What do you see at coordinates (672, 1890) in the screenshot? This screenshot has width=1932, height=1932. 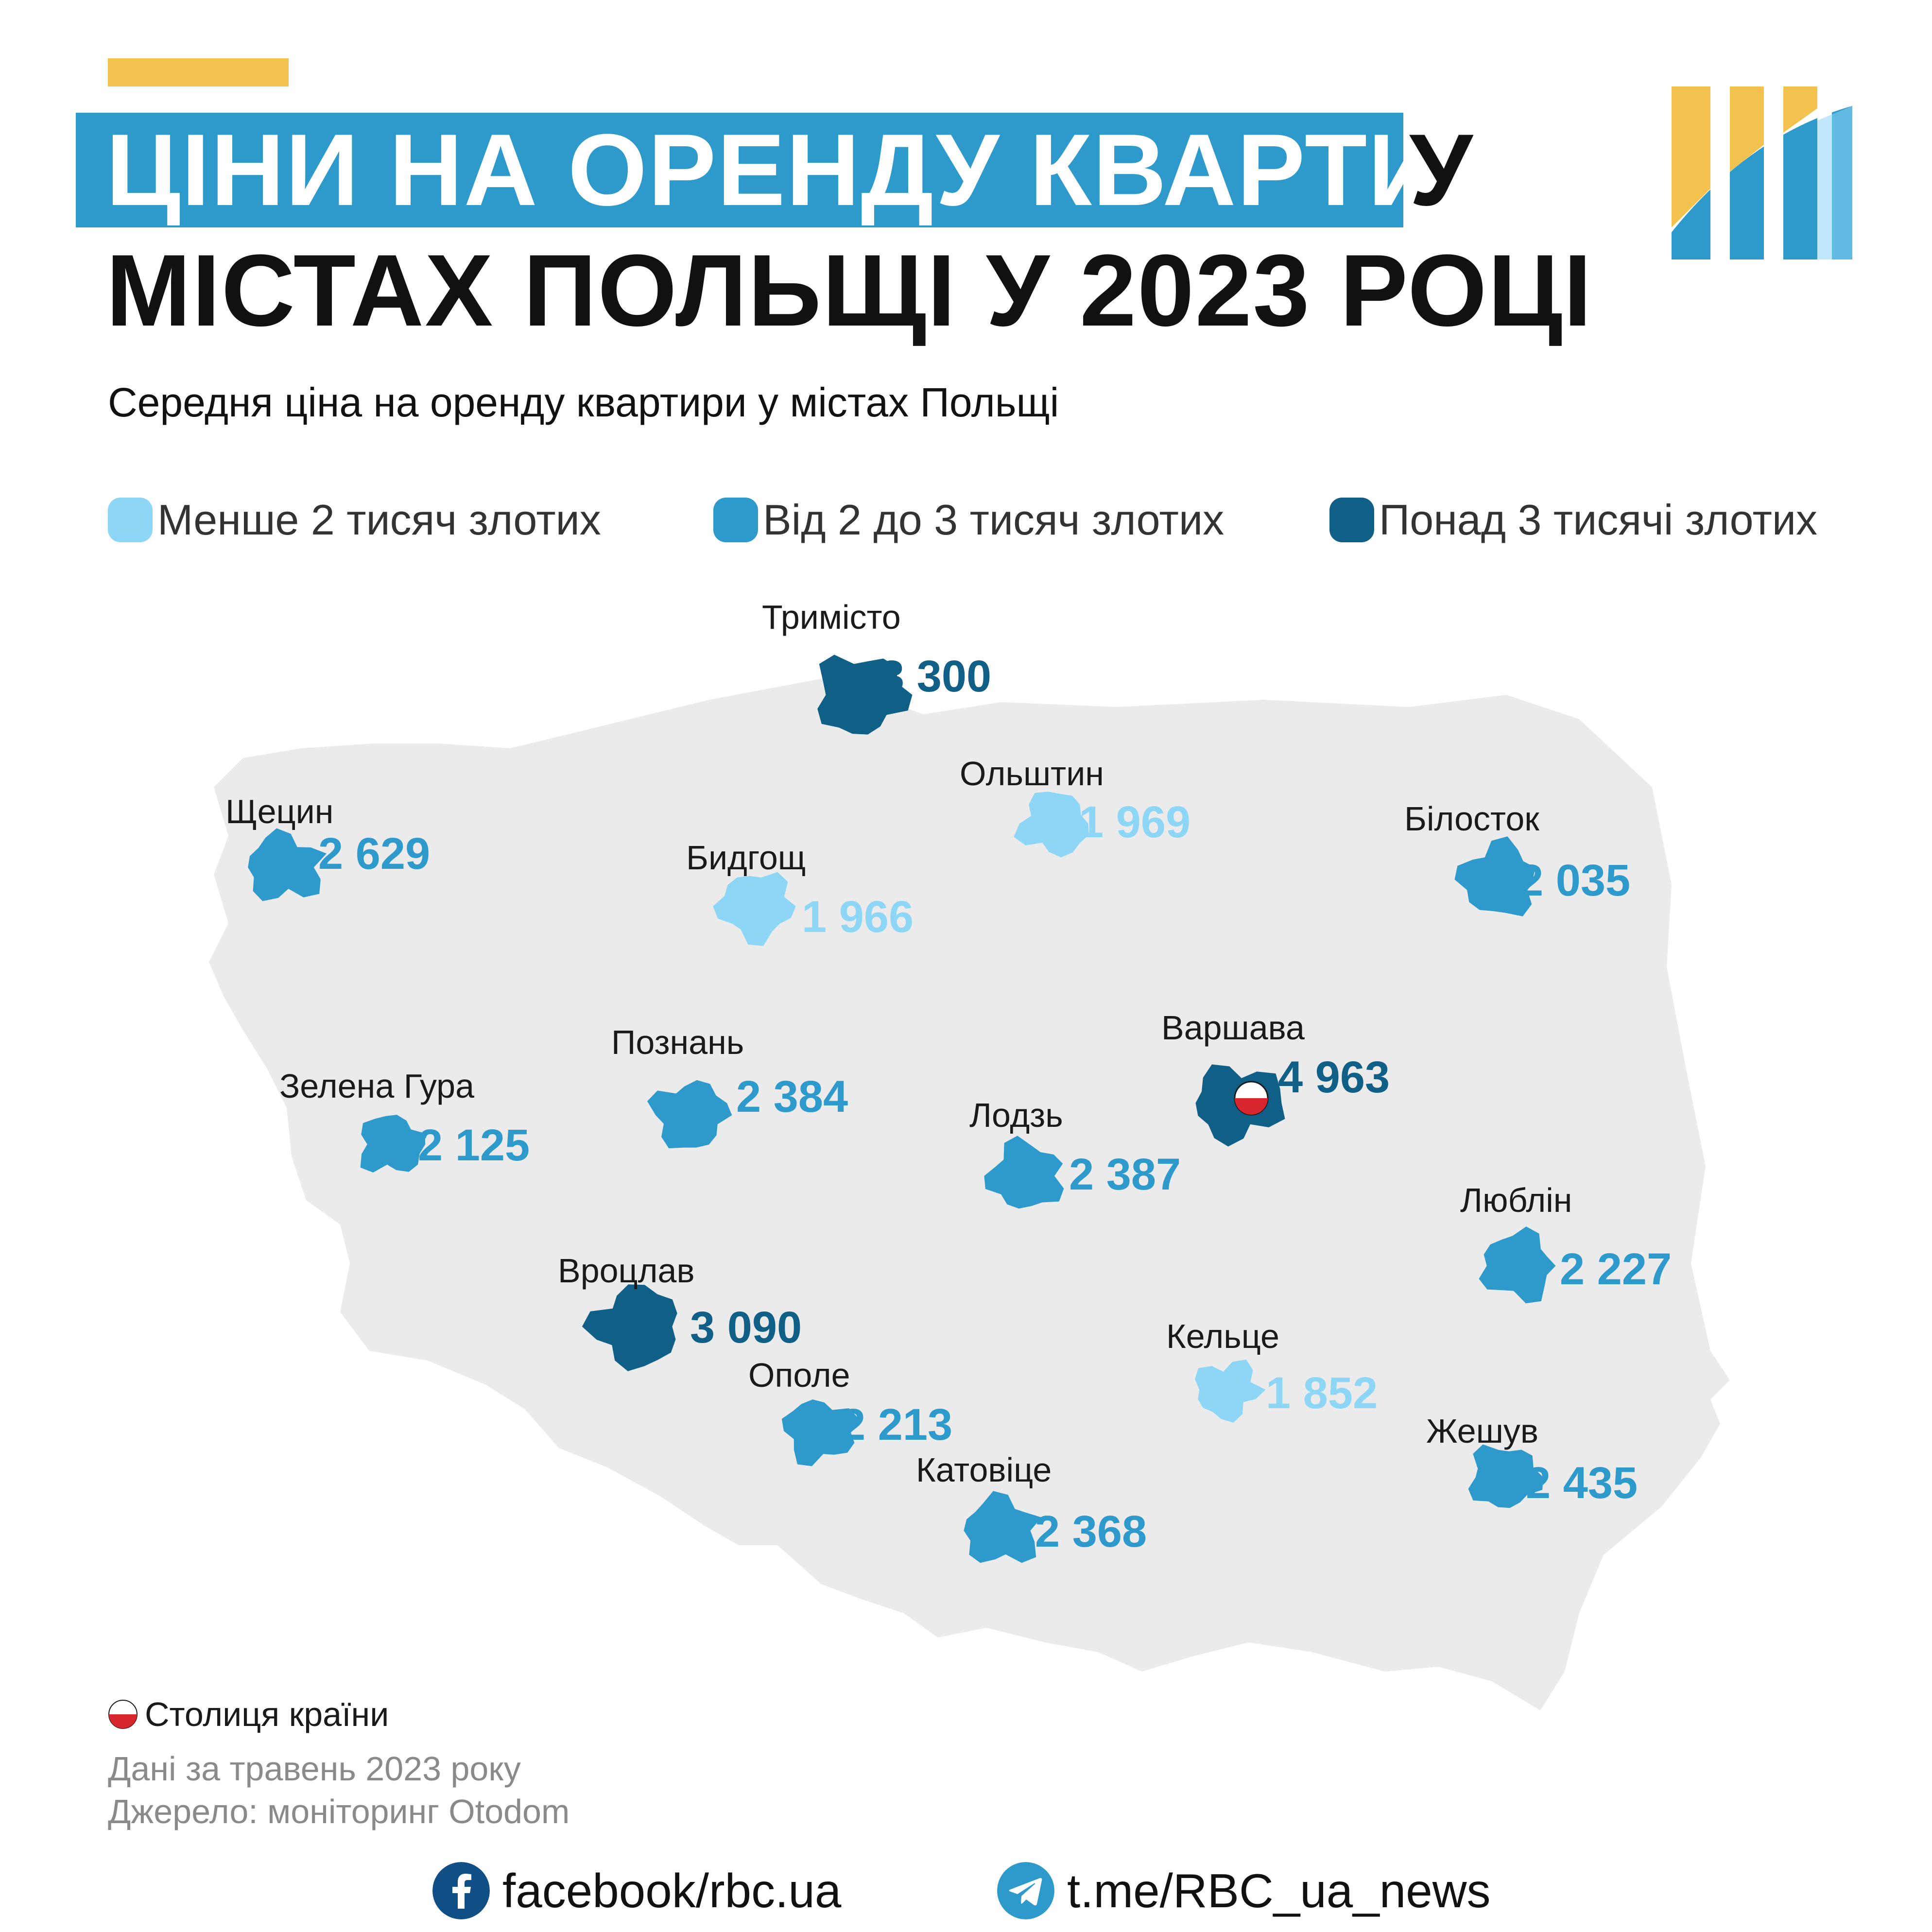 I see `facebook-label: facebook/rbc.ua` at bounding box center [672, 1890].